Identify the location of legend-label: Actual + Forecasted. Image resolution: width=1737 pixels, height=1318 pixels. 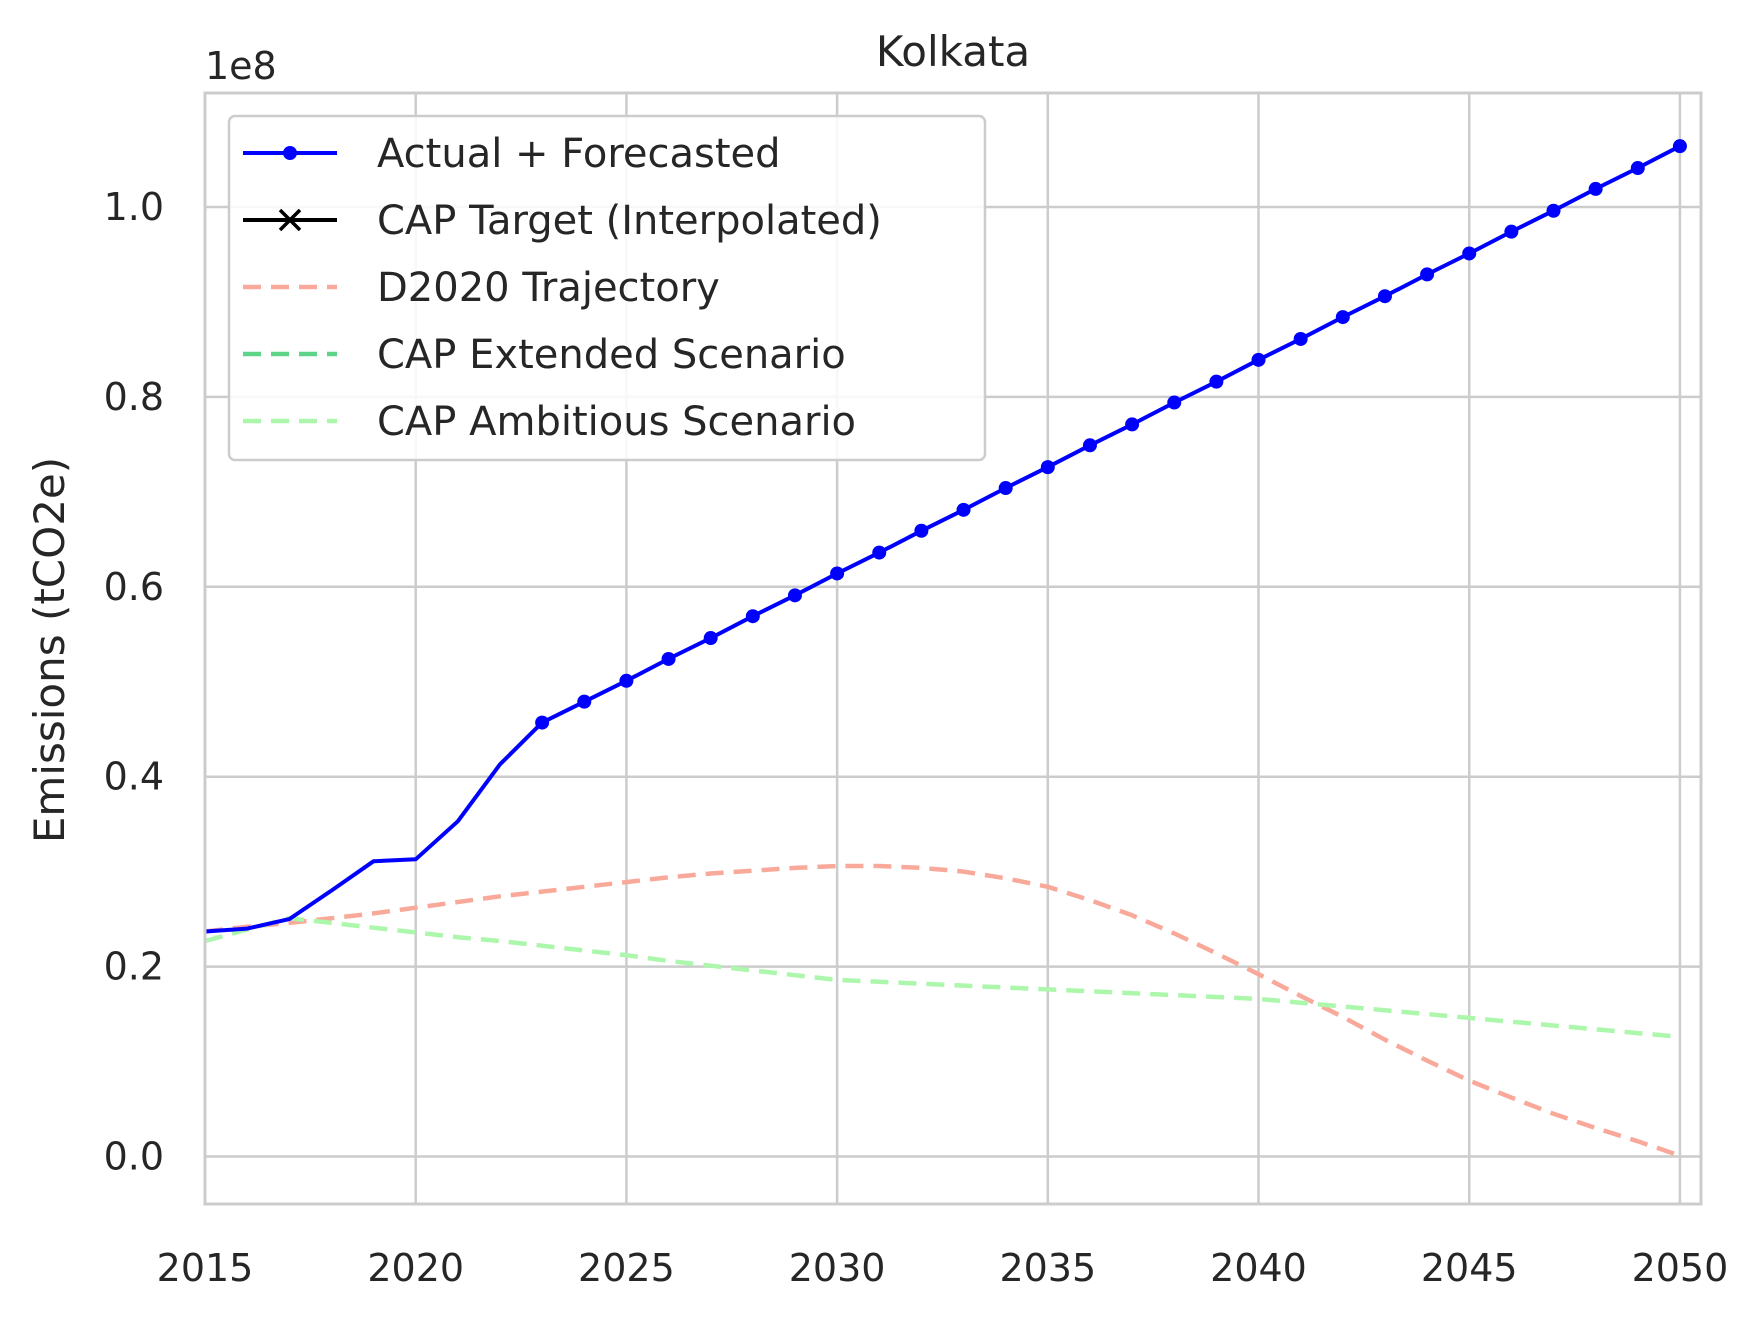
(579, 154).